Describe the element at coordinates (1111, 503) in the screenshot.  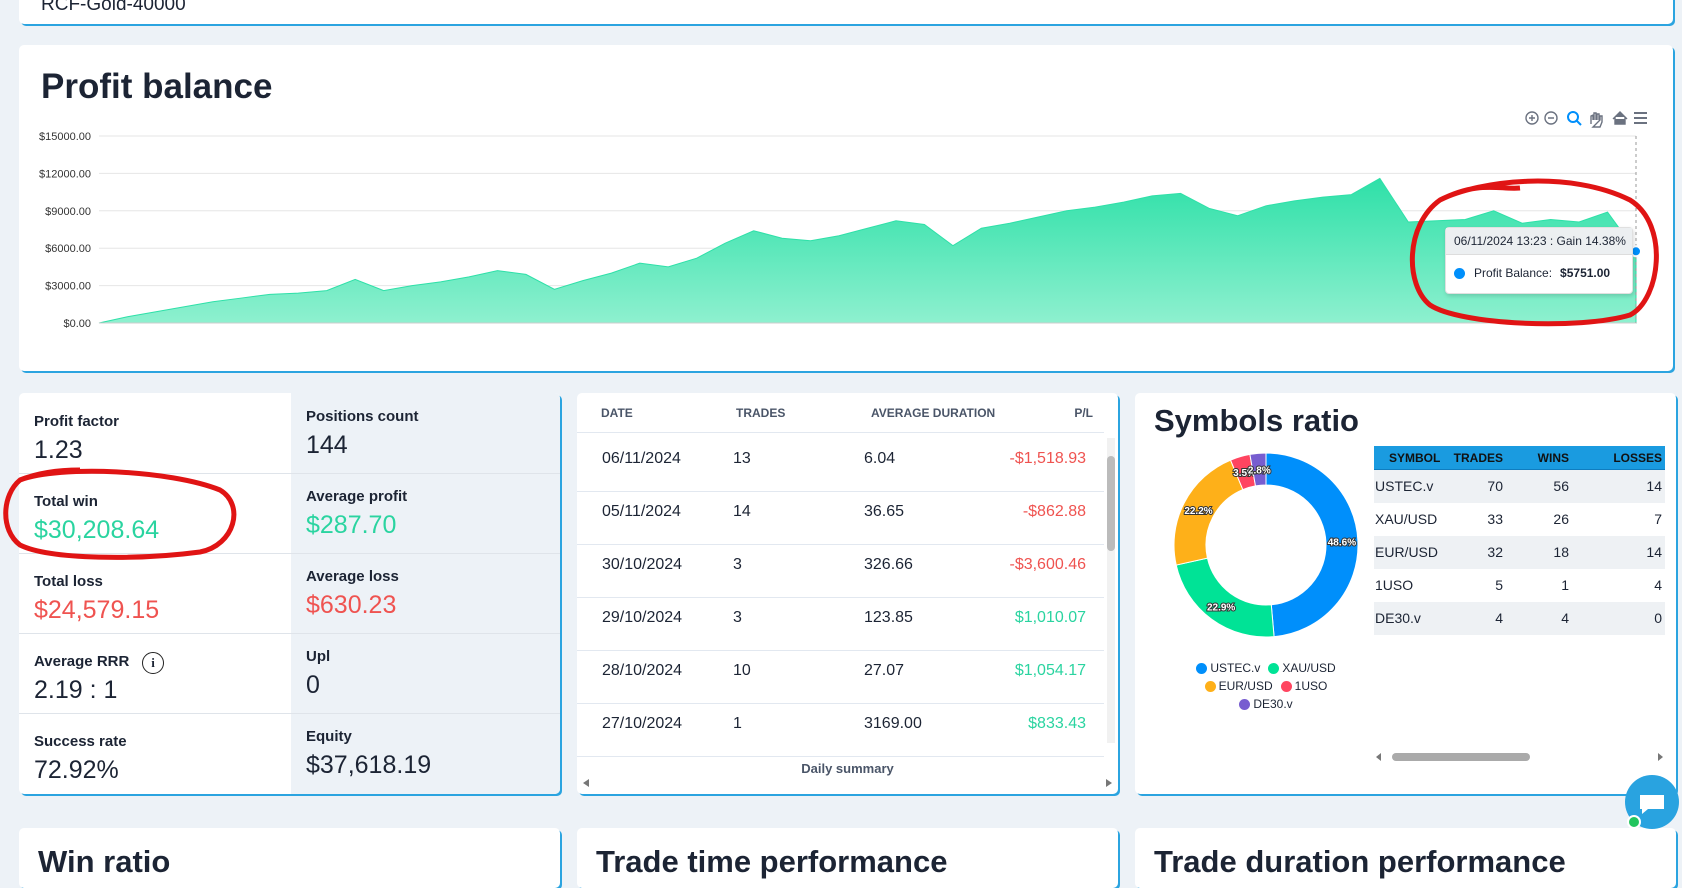
I see `scroll-thumb` at that location.